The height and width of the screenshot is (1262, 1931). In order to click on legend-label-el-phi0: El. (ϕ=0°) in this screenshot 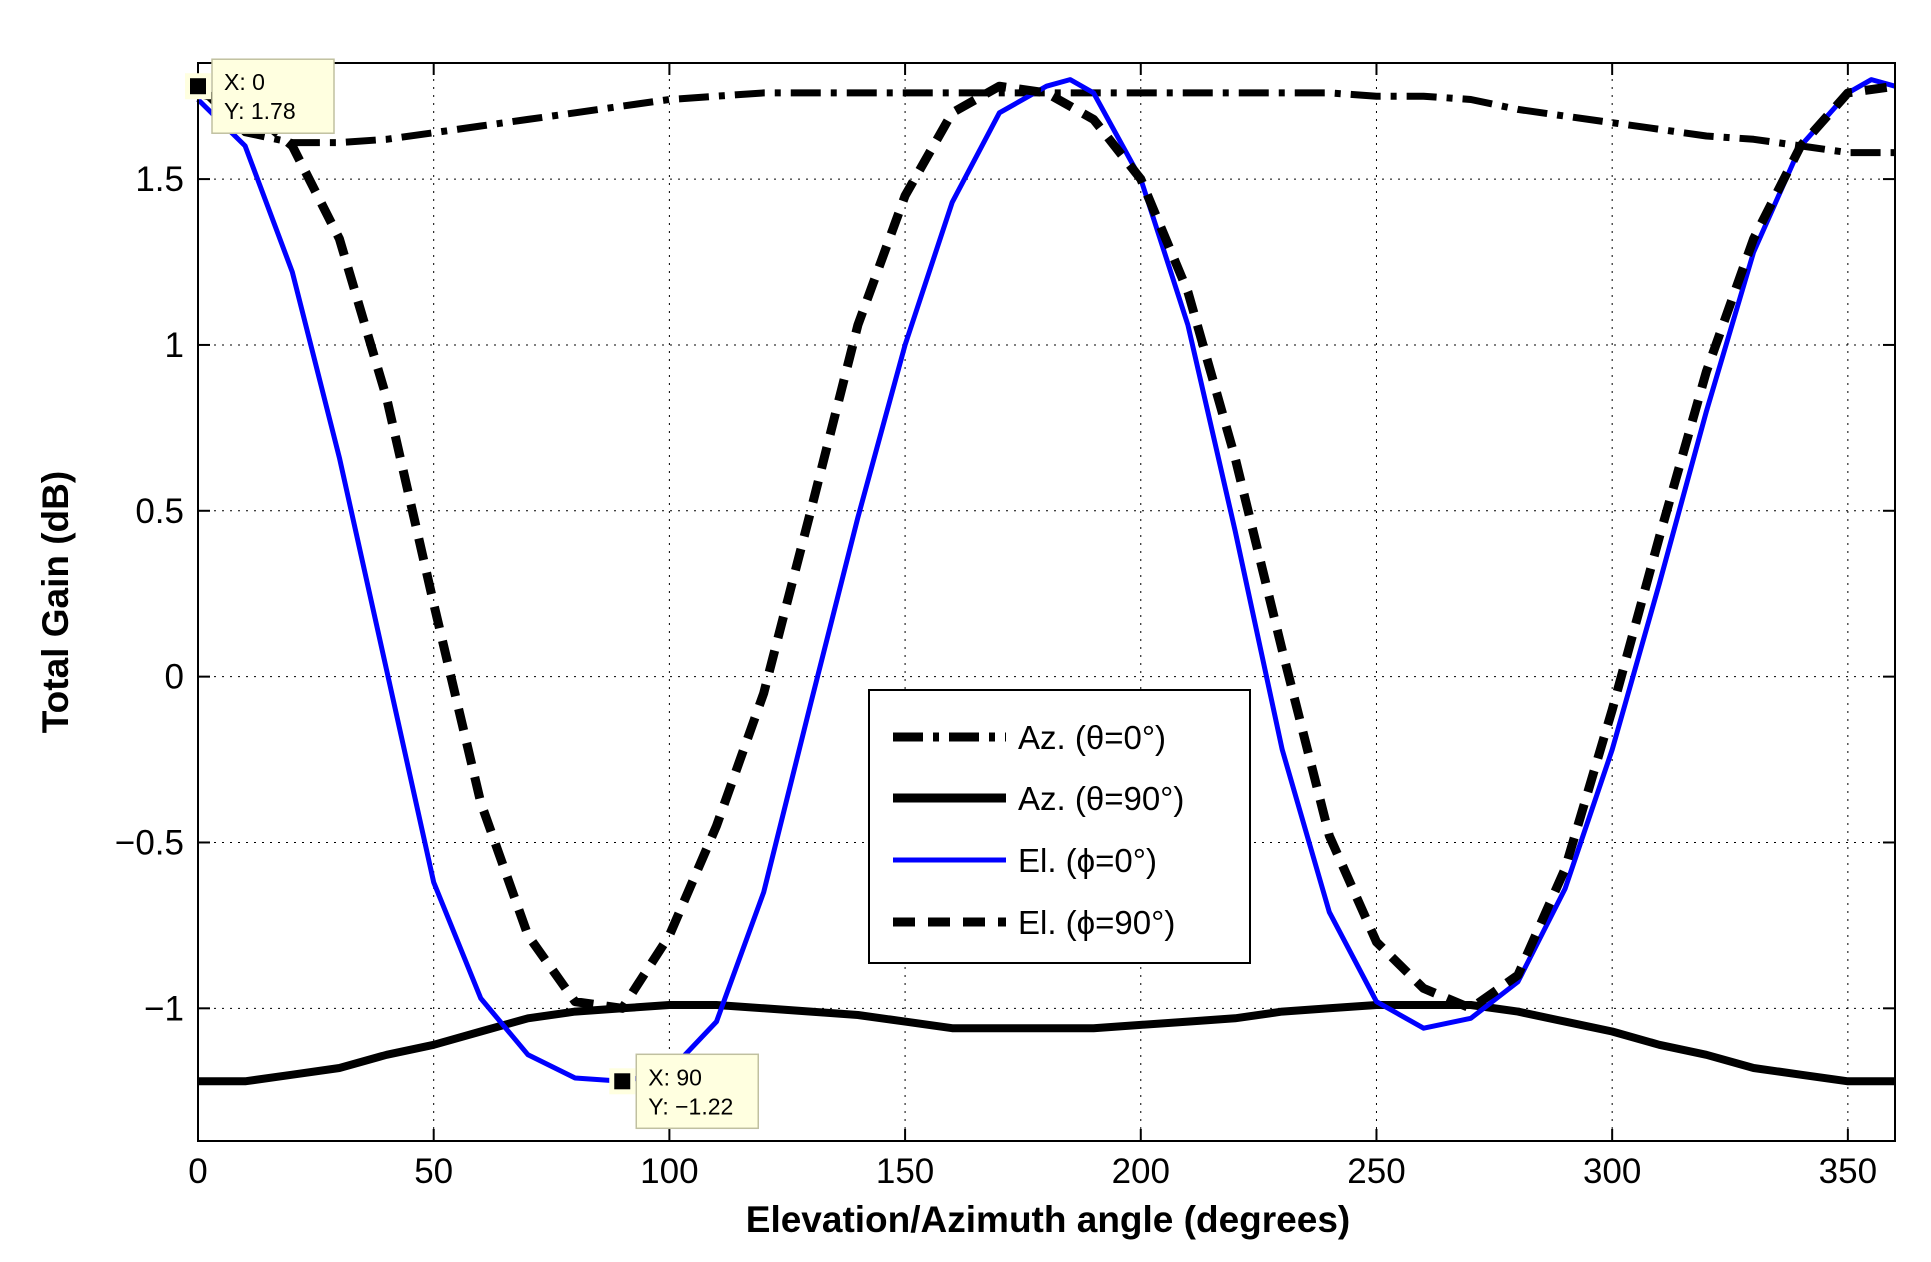, I will do `click(1087, 860)`.